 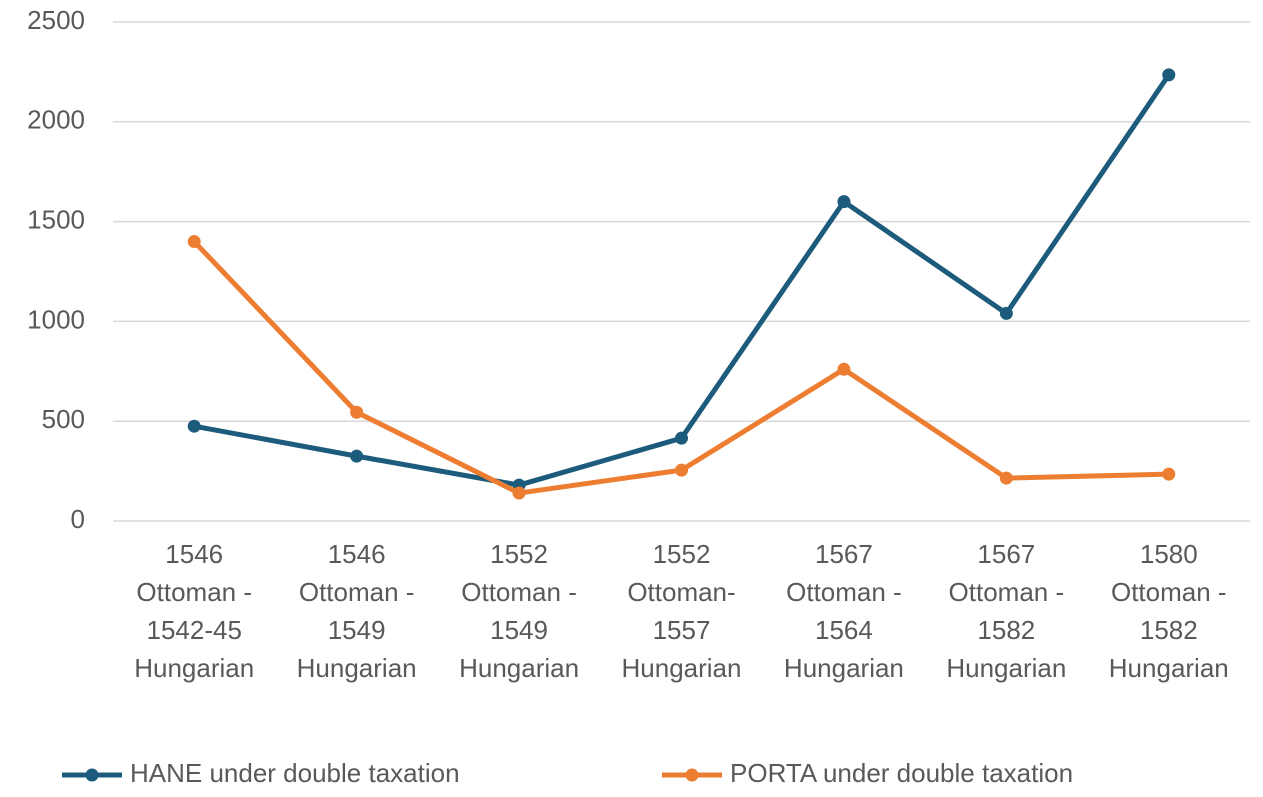 I want to click on x-tick-label: 1580 Ottoman -1582 Hungarian, so click(x=1169, y=611).